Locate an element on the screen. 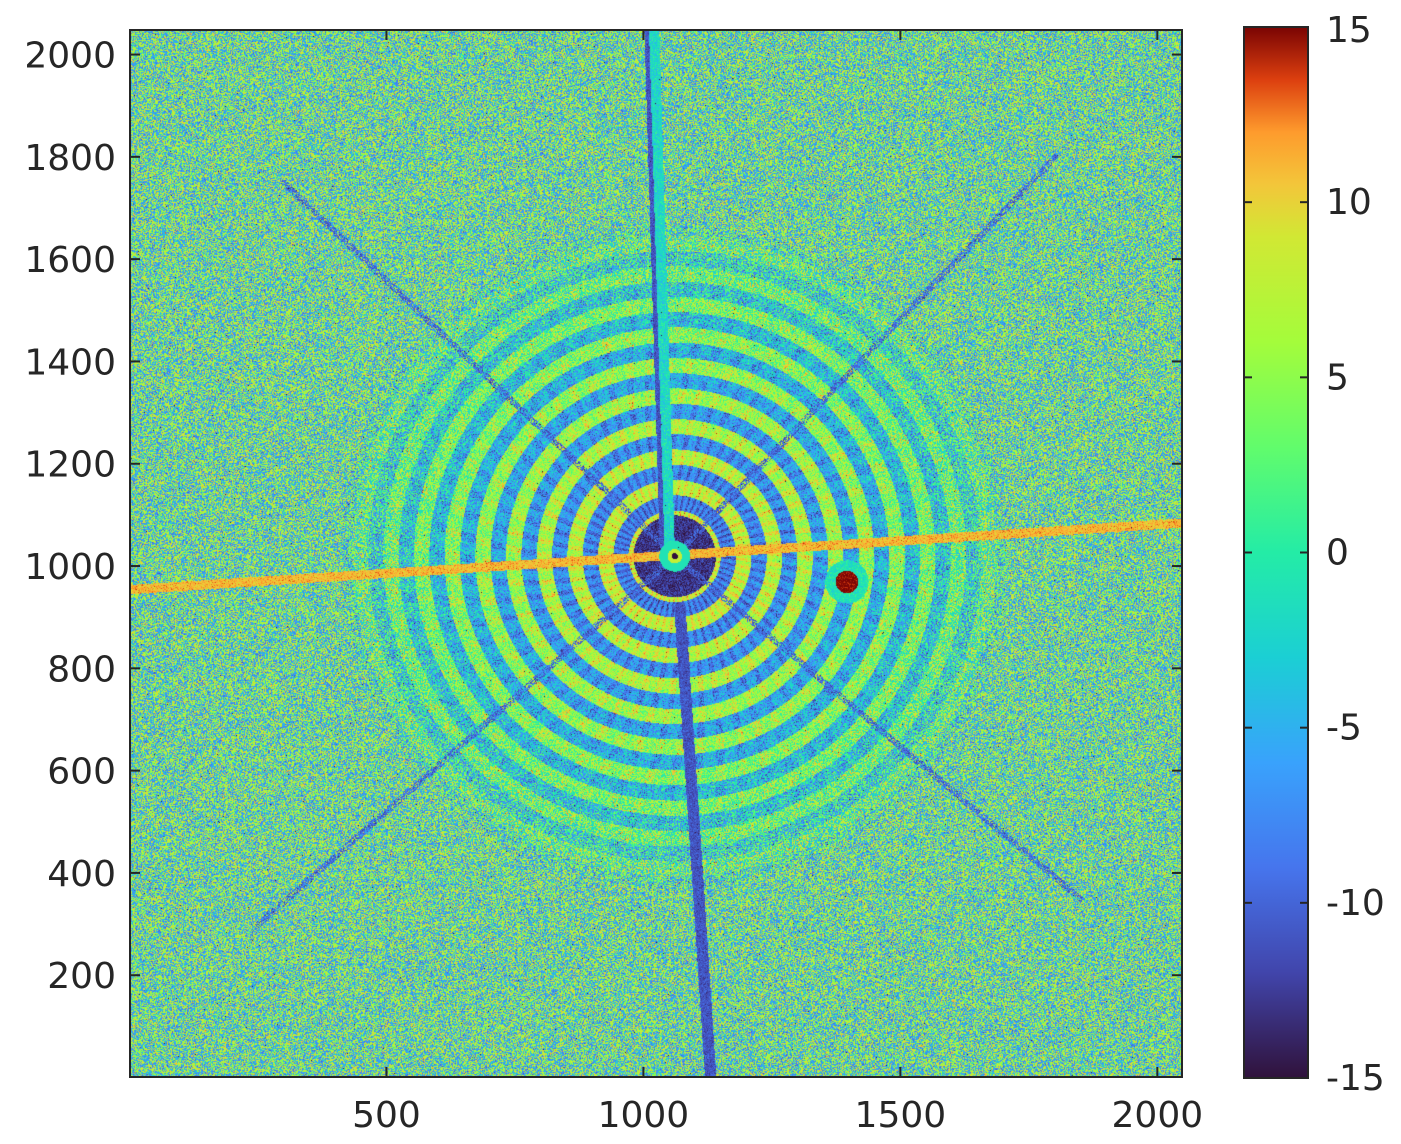 This screenshot has height=1144, width=1401. y-tick-label: 200 is located at coordinates (81, 976).